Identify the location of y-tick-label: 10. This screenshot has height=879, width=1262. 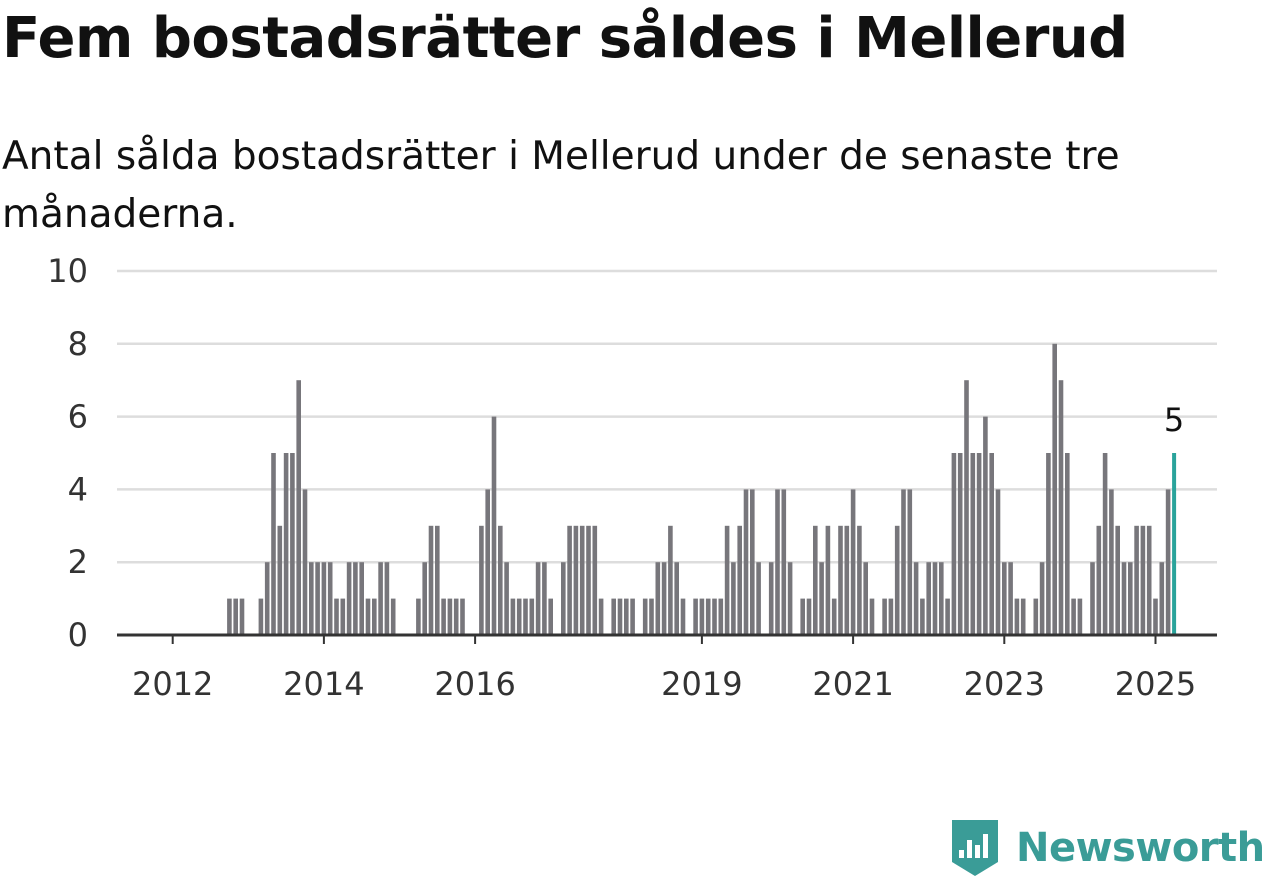
(67, 271).